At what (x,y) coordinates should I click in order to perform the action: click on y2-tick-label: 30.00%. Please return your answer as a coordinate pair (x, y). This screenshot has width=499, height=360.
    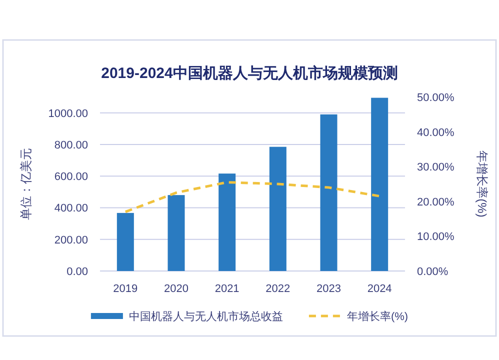
    Looking at the image, I should click on (436, 168).